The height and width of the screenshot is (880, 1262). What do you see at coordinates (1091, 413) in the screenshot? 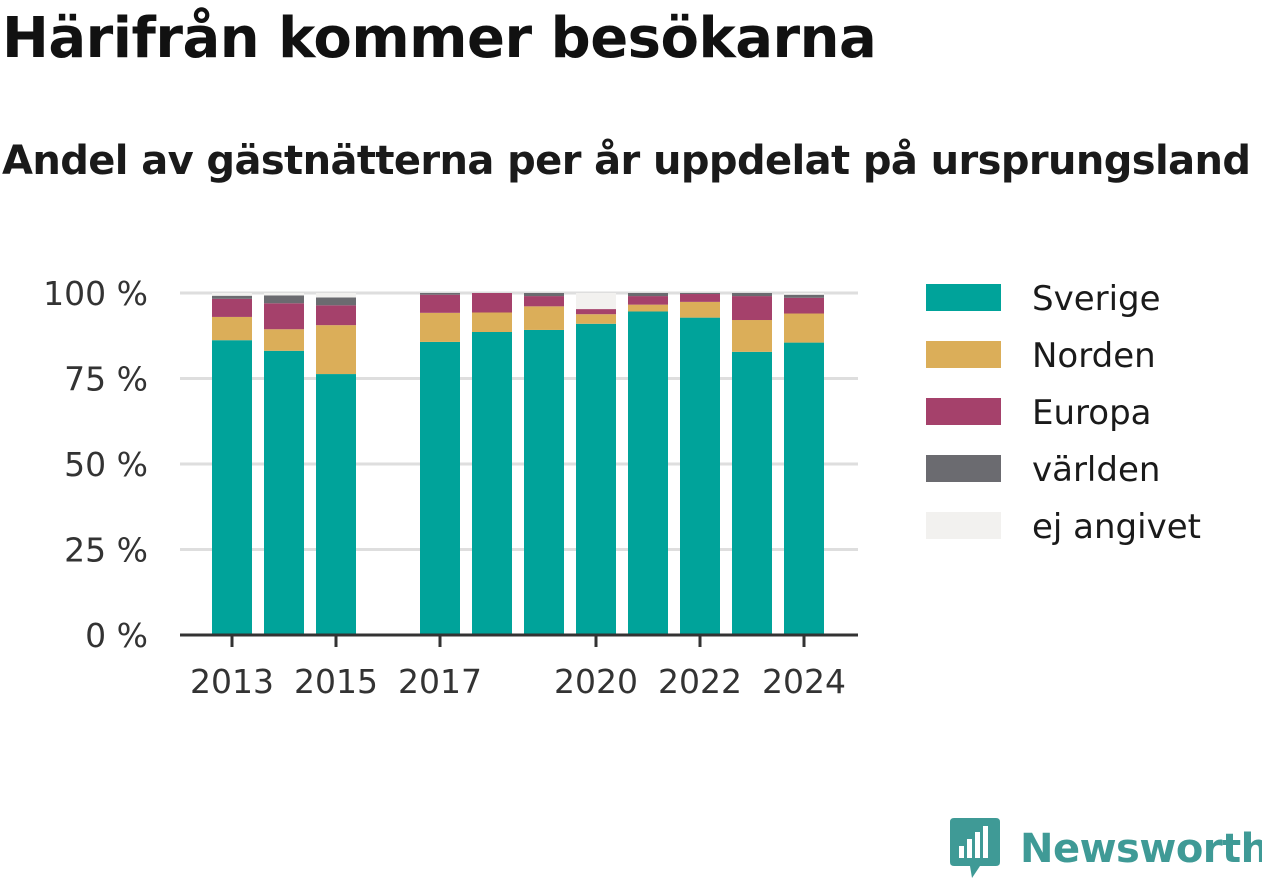
I see `legend-label: Europa` at bounding box center [1091, 413].